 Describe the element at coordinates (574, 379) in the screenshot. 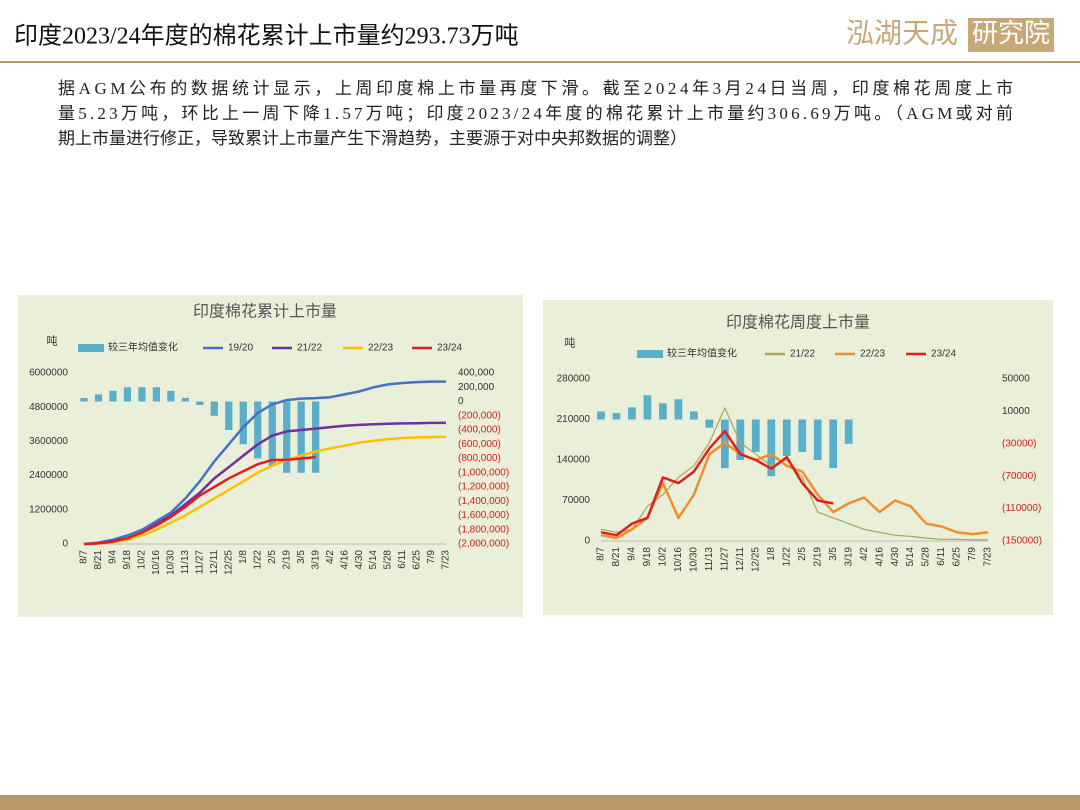

I see `y-tick-label: 280000` at that location.